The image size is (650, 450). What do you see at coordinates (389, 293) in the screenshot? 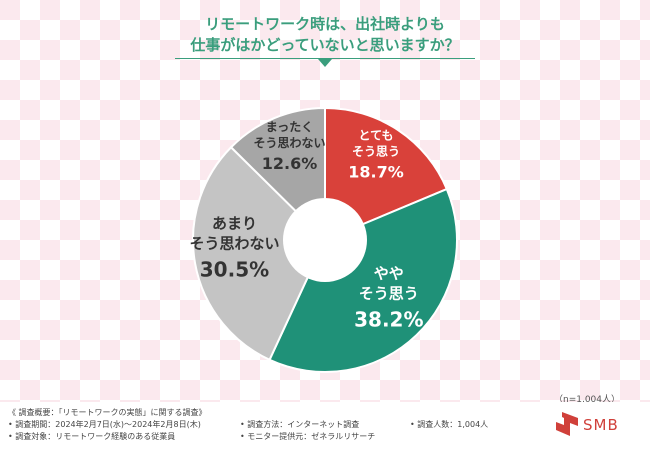
I see `slice-2-label-line-2: そう思う` at bounding box center [389, 293].